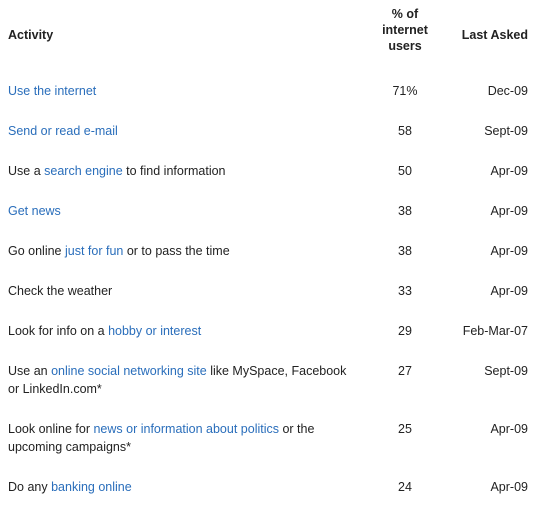 This screenshot has height=507, width=535. Describe the element at coordinates (36, 251) in the screenshot. I see `row-text-pre: Go online` at that location.